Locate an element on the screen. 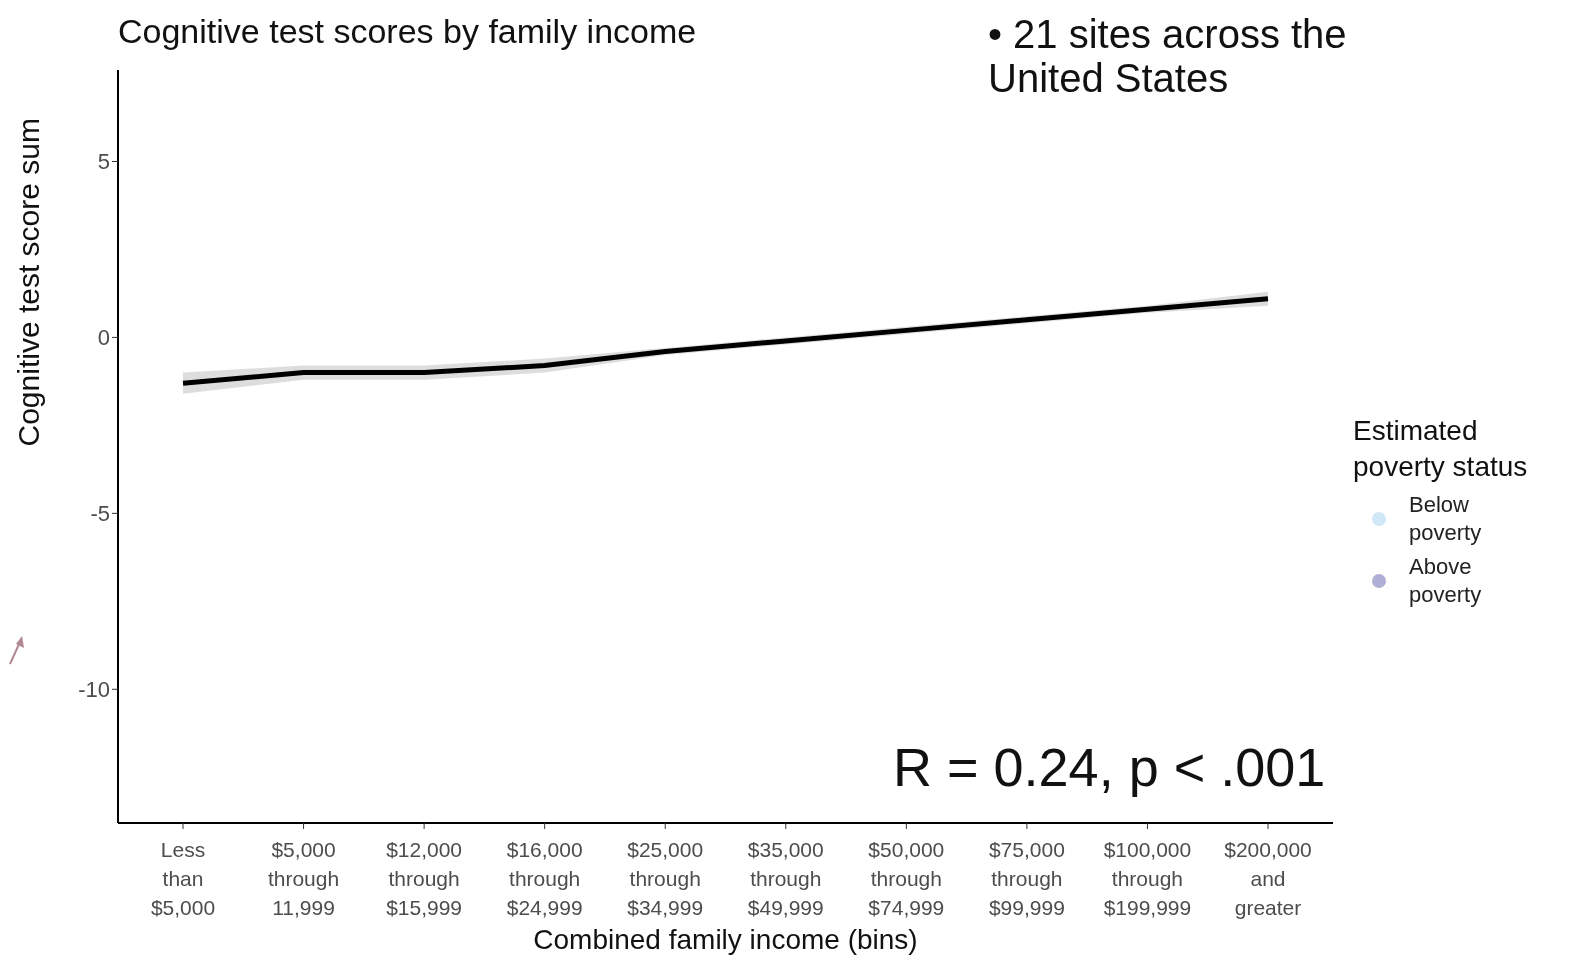 The width and height of the screenshot is (1595, 977). chart-title: Cognitive test scores by family income is located at coordinates (407, 31).